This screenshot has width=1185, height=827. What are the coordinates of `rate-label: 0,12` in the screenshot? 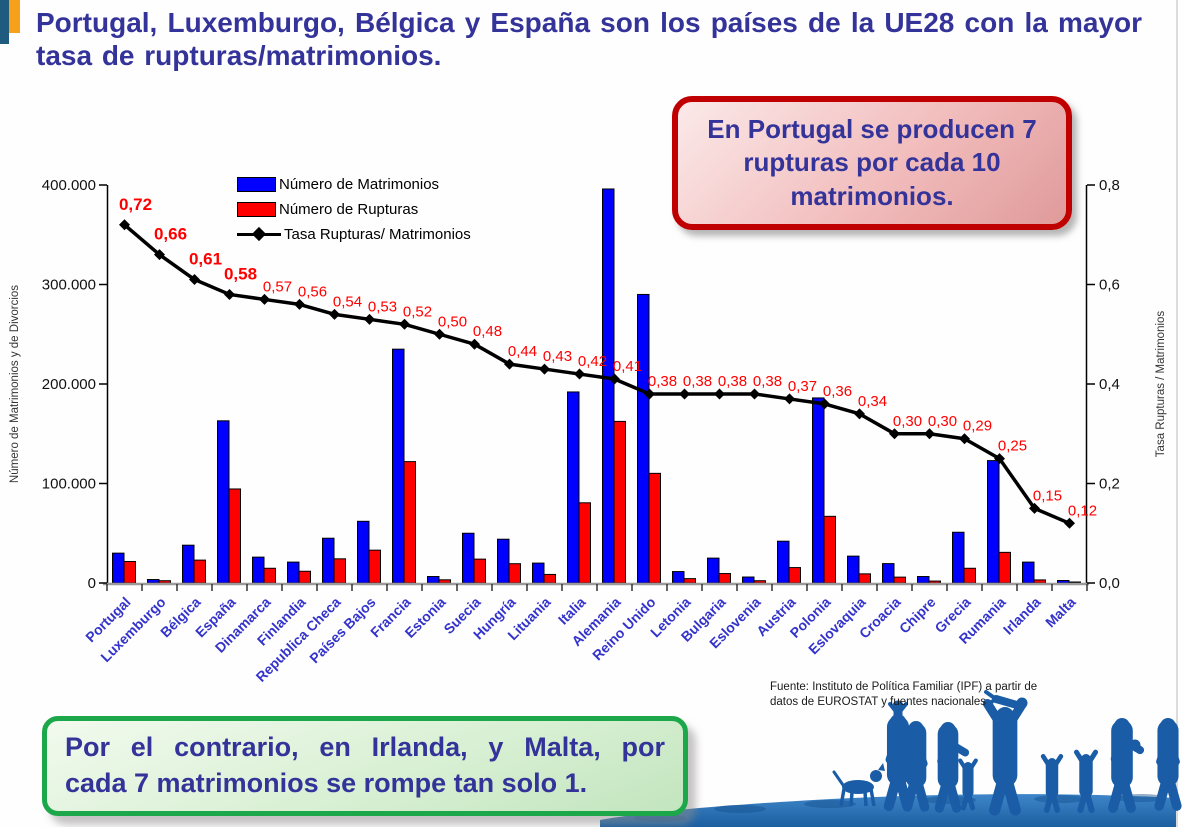 It's located at (1082, 510).